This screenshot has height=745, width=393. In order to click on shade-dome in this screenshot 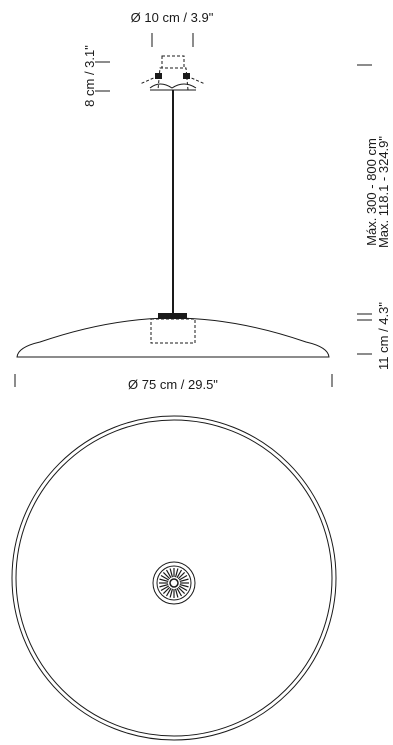, I will do `click(173, 337)`.